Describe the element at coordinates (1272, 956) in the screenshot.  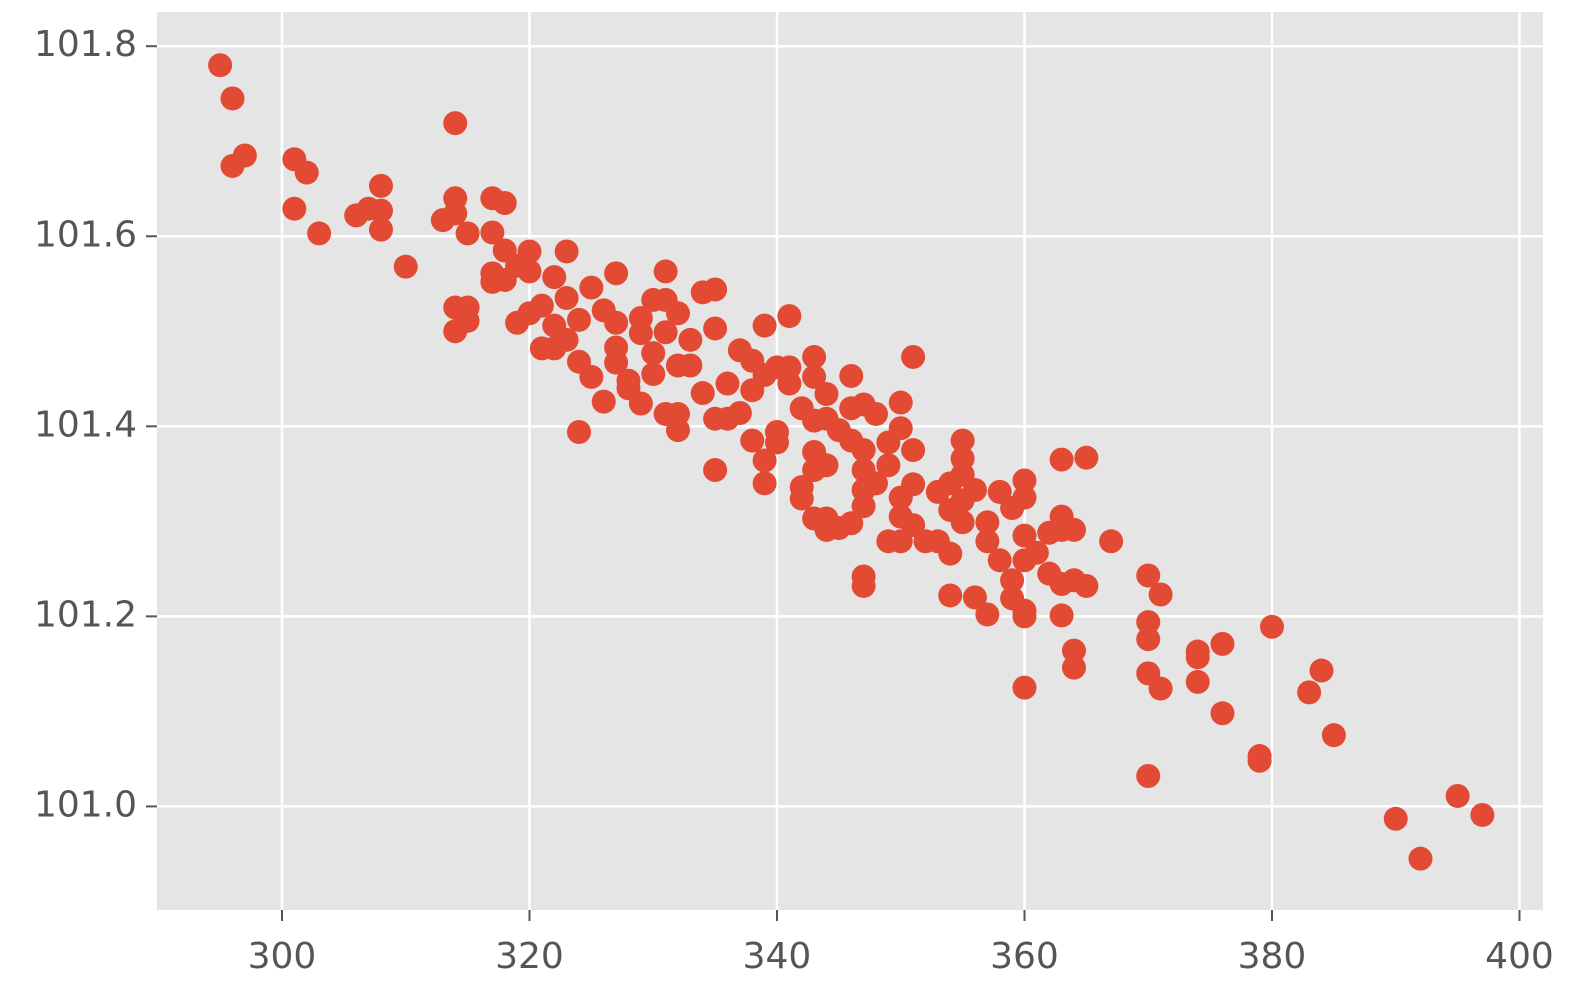
I see `x-tick-label: 380` at that location.